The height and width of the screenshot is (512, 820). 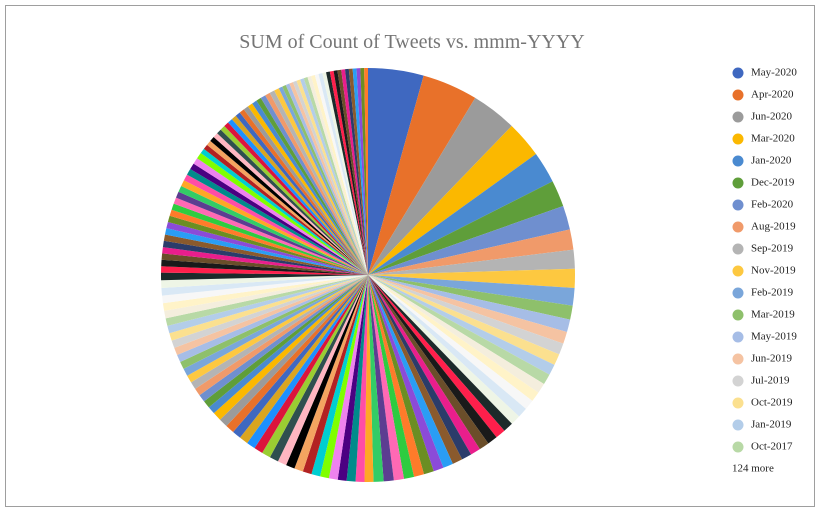 What do you see at coordinates (772, 403) in the screenshot?
I see `legend-label: Oct-2019` at bounding box center [772, 403].